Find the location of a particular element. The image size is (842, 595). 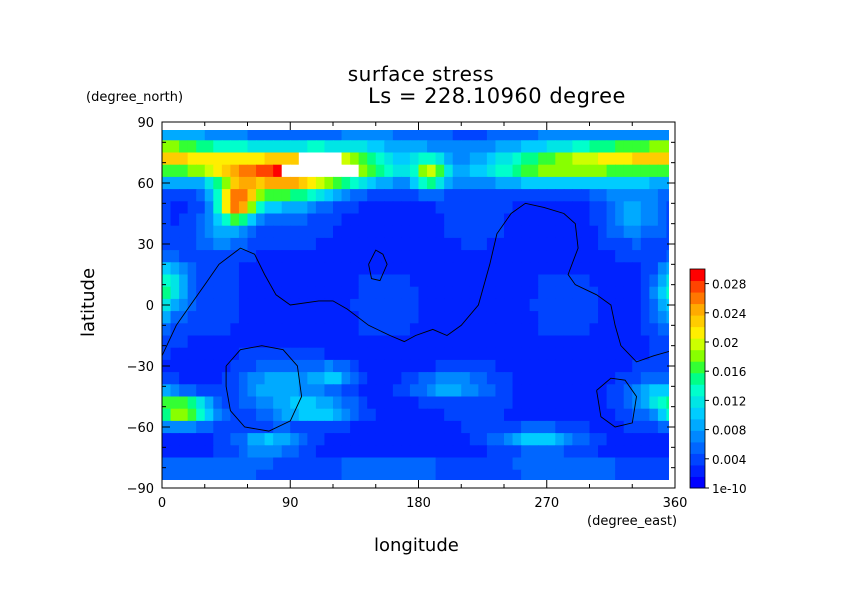

y-tick-label: 30 is located at coordinates (145, 245).